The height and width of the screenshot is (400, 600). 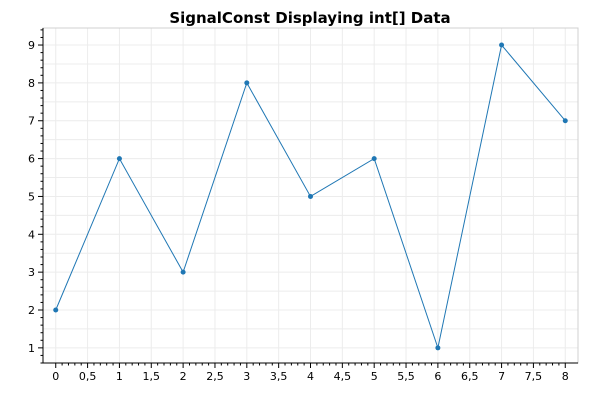 What do you see at coordinates (437, 376) in the screenshot?
I see `x-tick-label: 6` at bounding box center [437, 376].